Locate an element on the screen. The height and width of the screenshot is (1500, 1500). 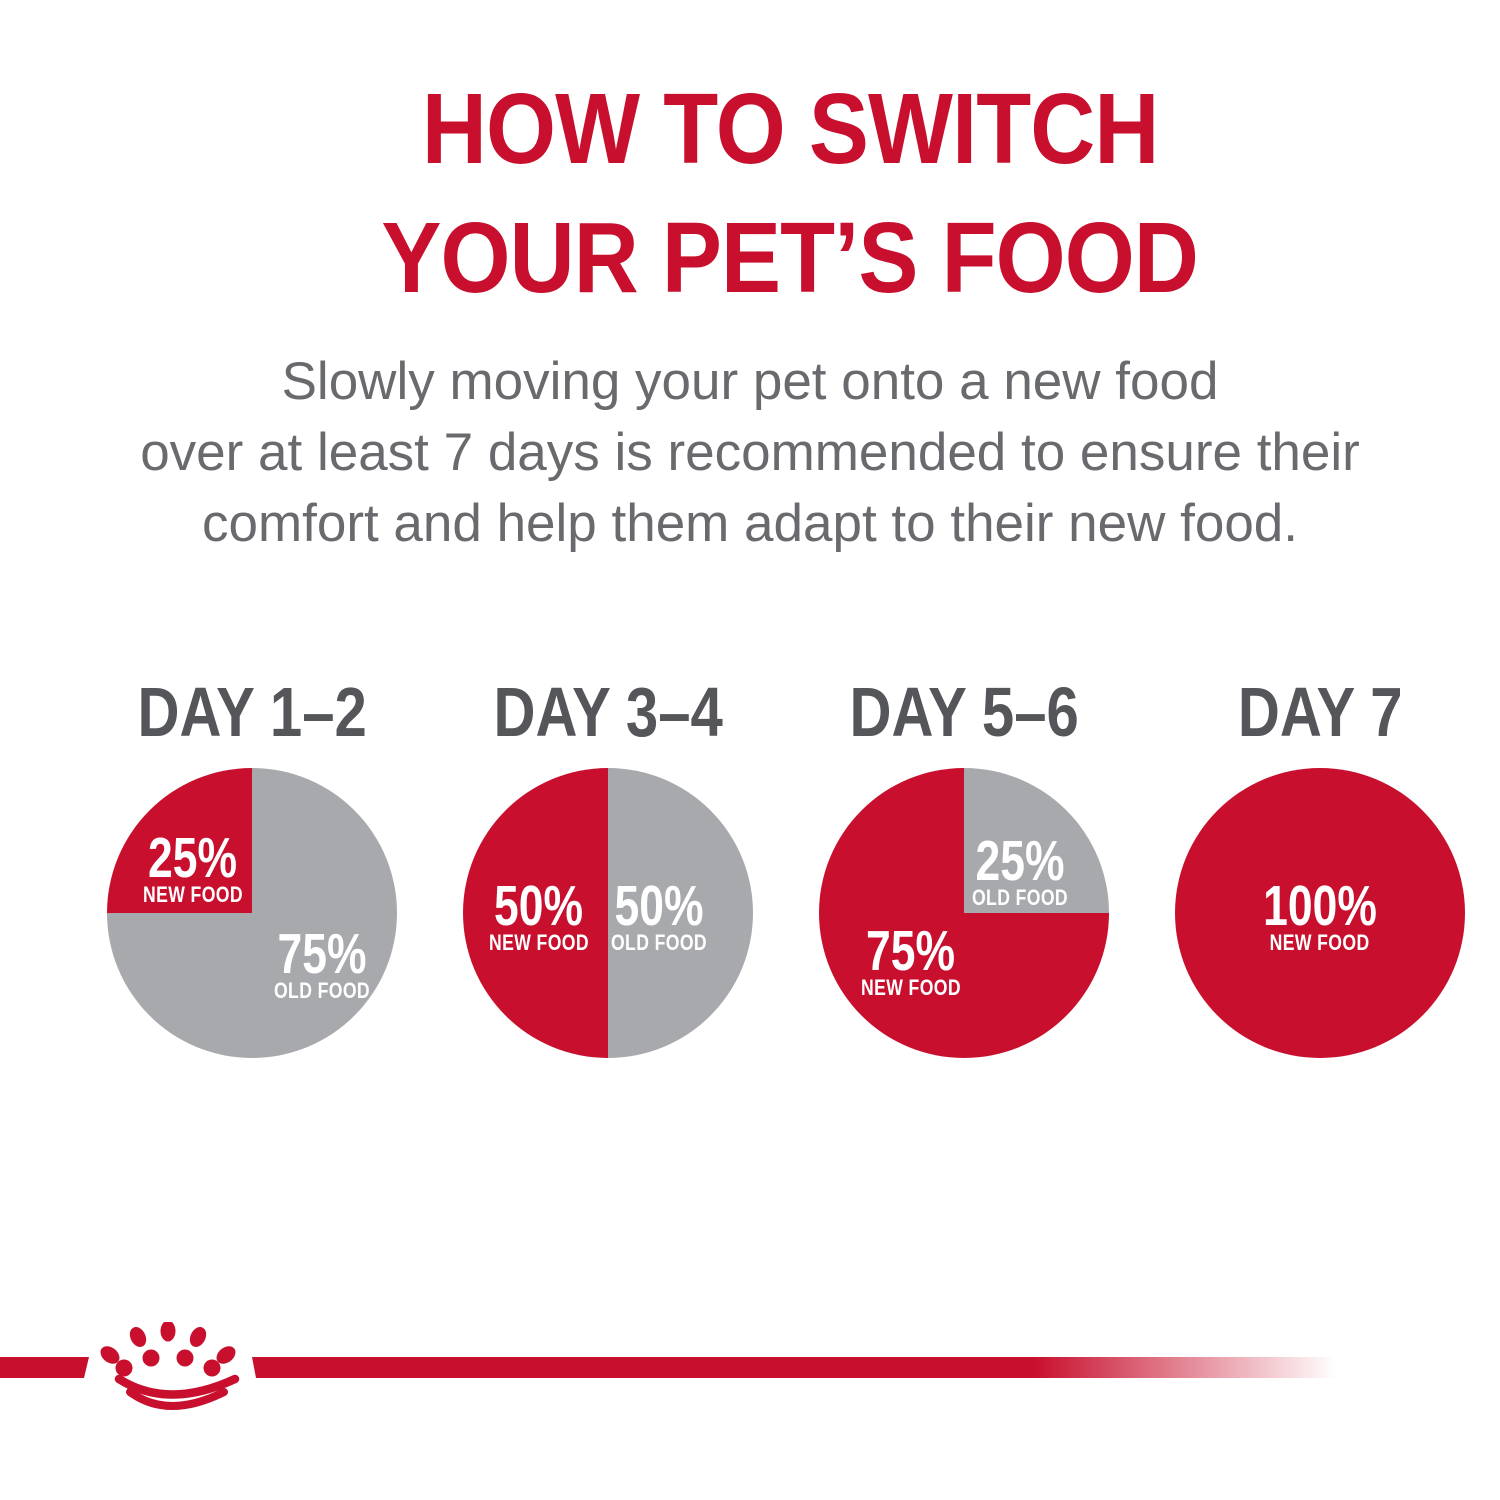
footer-red-bar-right is located at coordinates (811, 1367).